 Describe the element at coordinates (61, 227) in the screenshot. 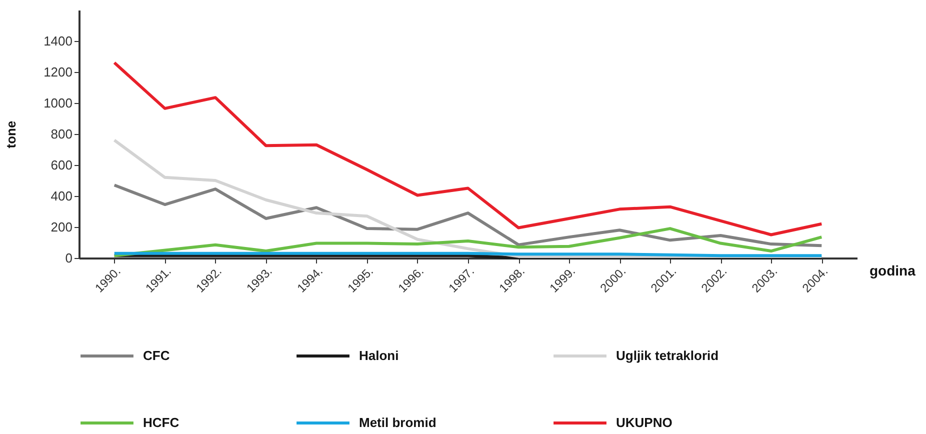

I see `y-tick-label: 200` at that location.